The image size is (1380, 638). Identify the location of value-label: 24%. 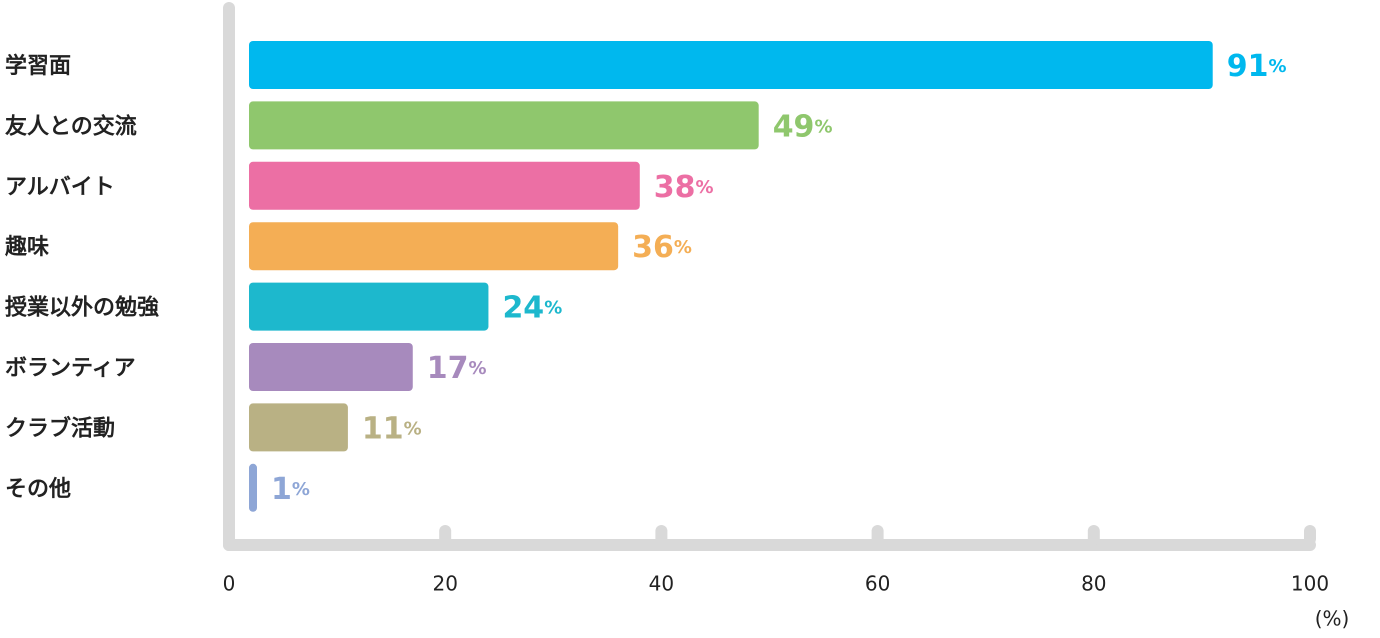
(532, 307).